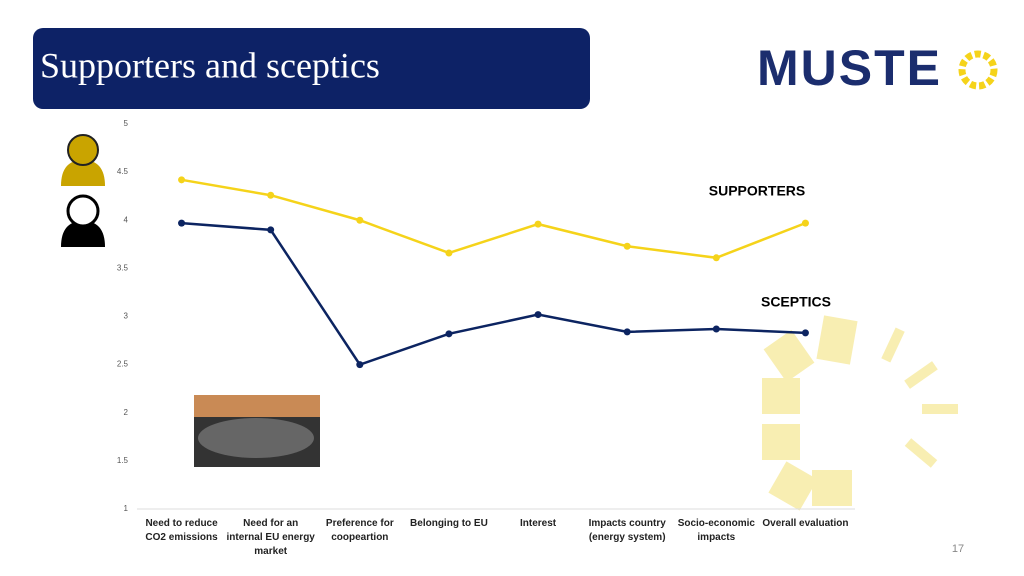 The image size is (1024, 576). Describe the element at coordinates (849, 68) in the screenshot. I see `logo: MUSTE` at that location.